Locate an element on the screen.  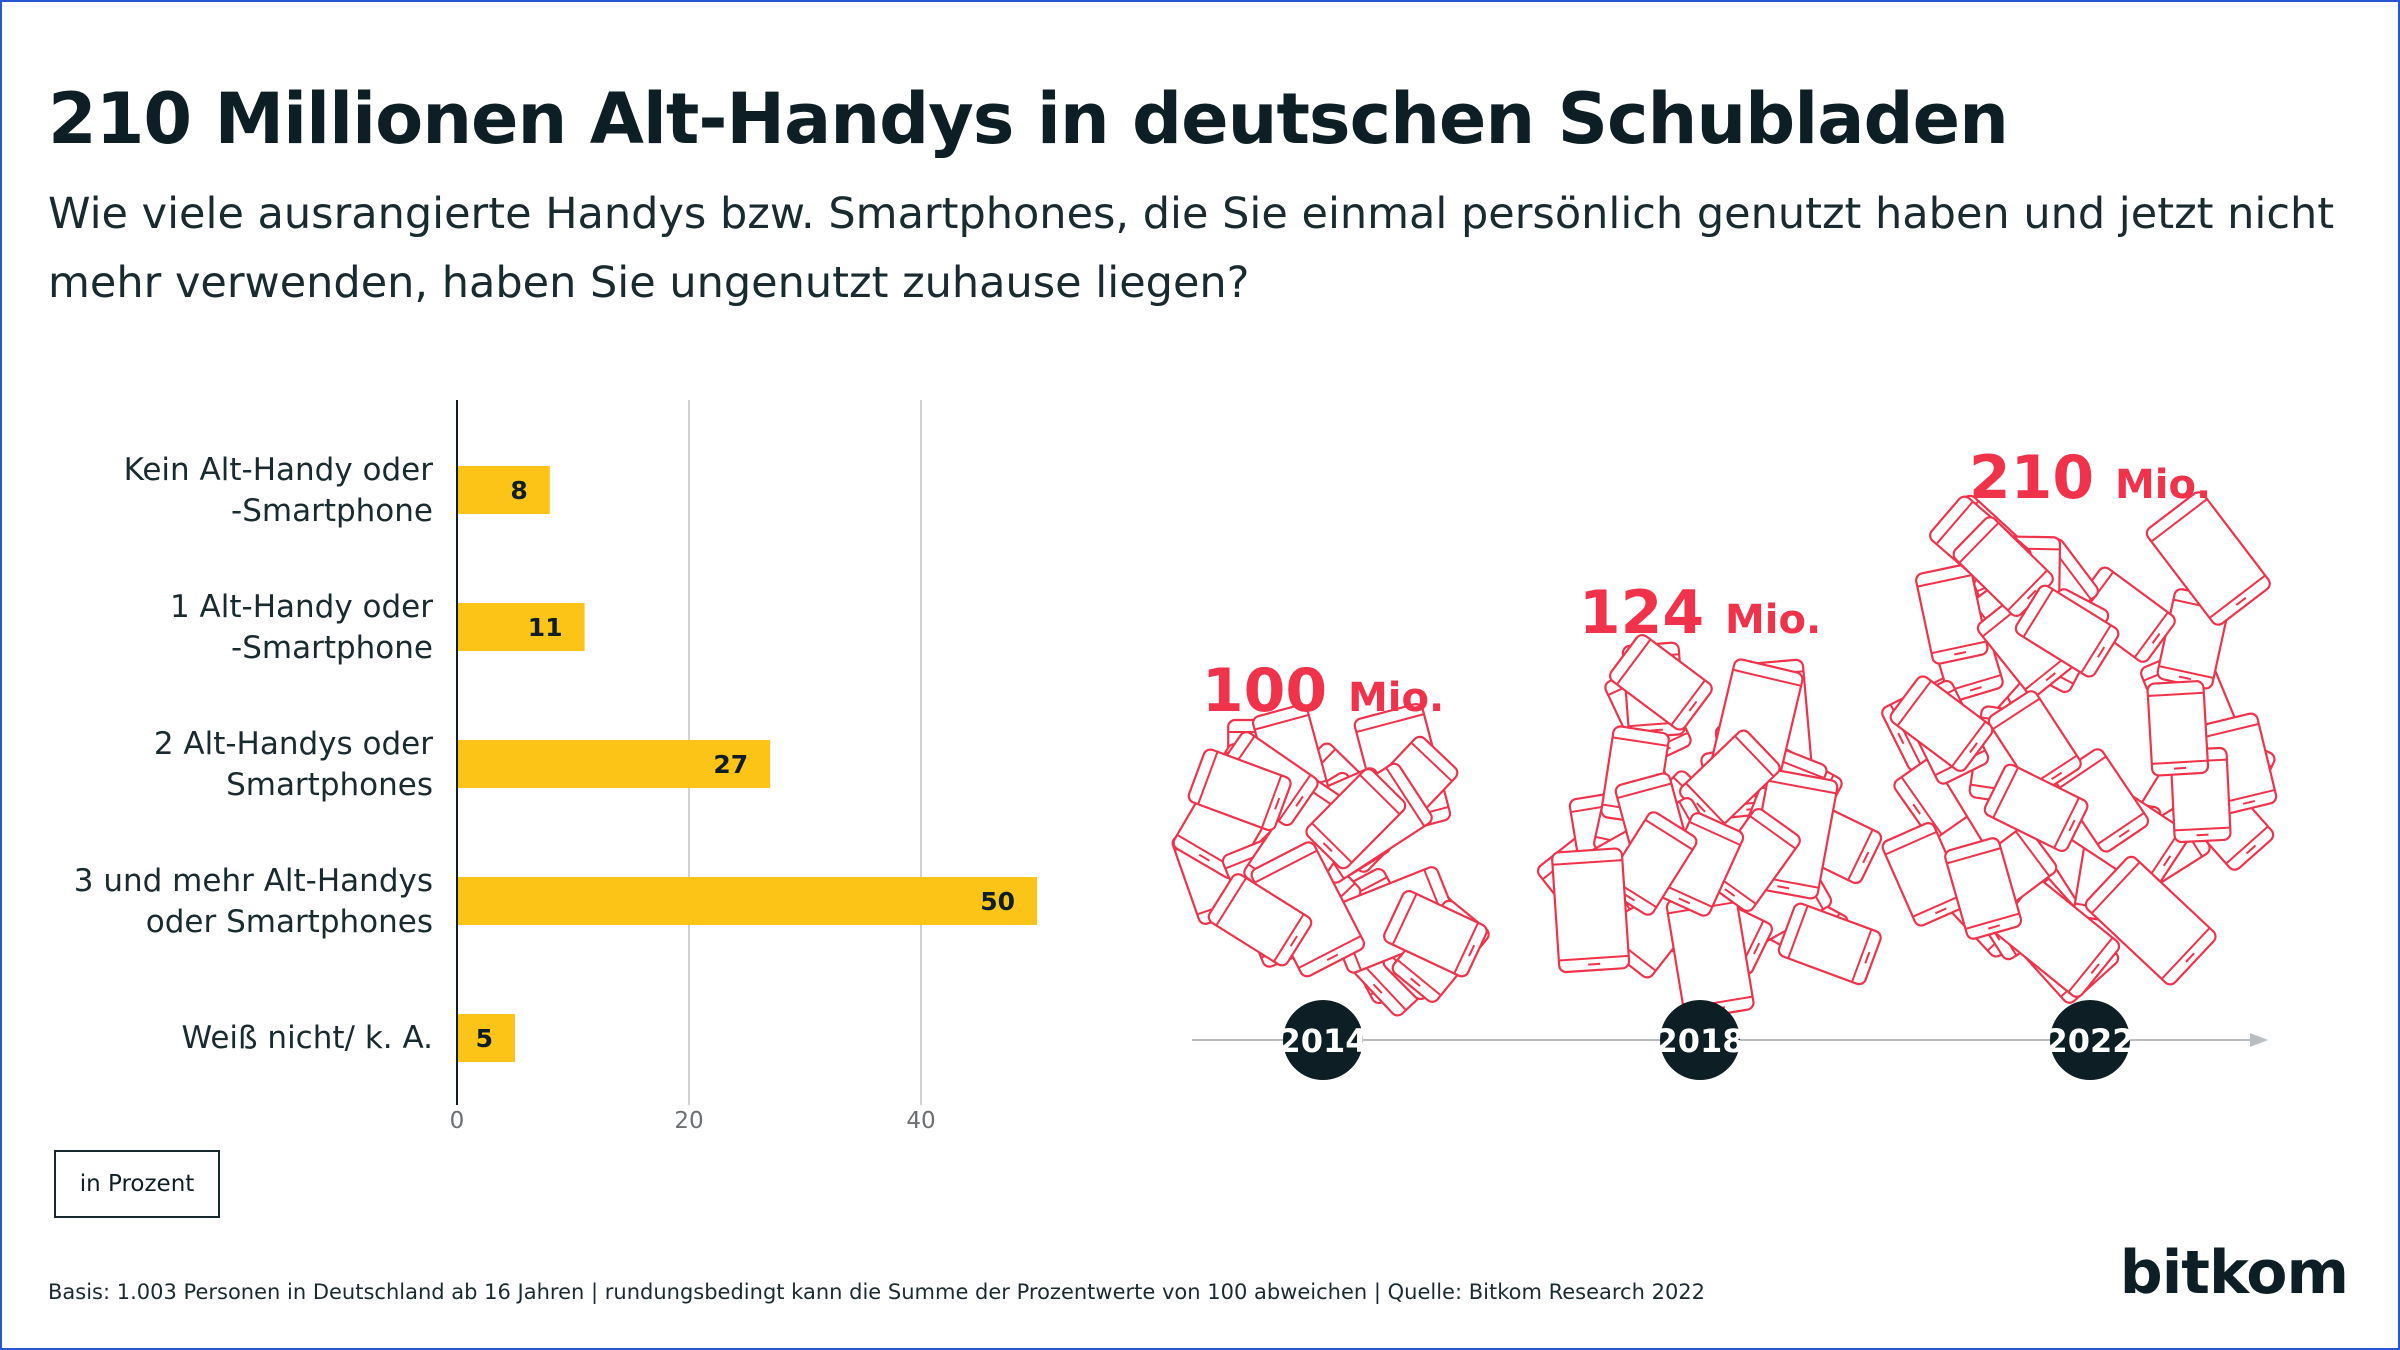
category-label: 2 Alt-Handys oder is located at coordinates (293, 744).